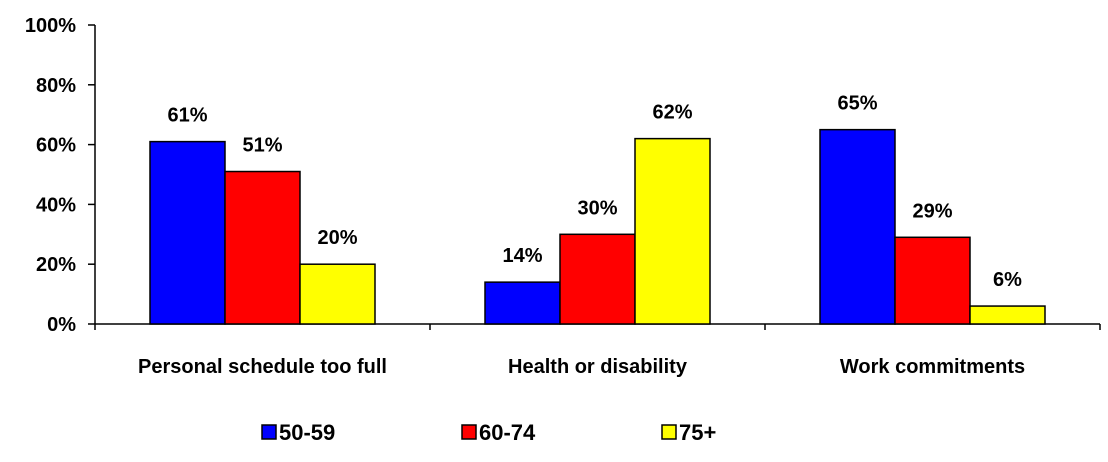 This screenshot has width=1108, height=462. Describe the element at coordinates (56, 205) in the screenshot. I see `y-tick-label: 40%` at that location.